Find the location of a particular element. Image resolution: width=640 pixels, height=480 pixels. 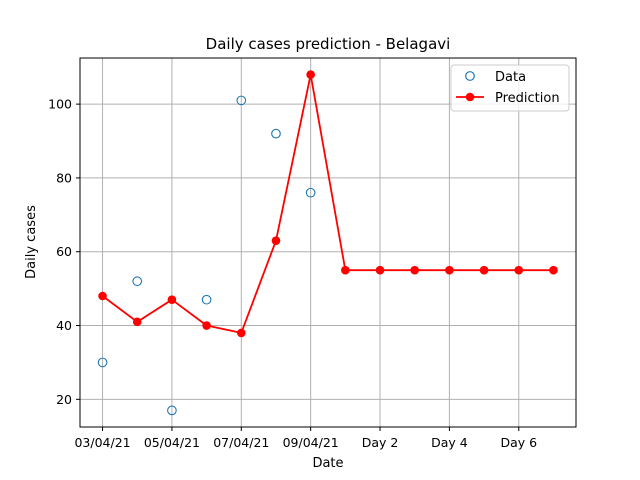

legend-box is located at coordinates (510, 88).